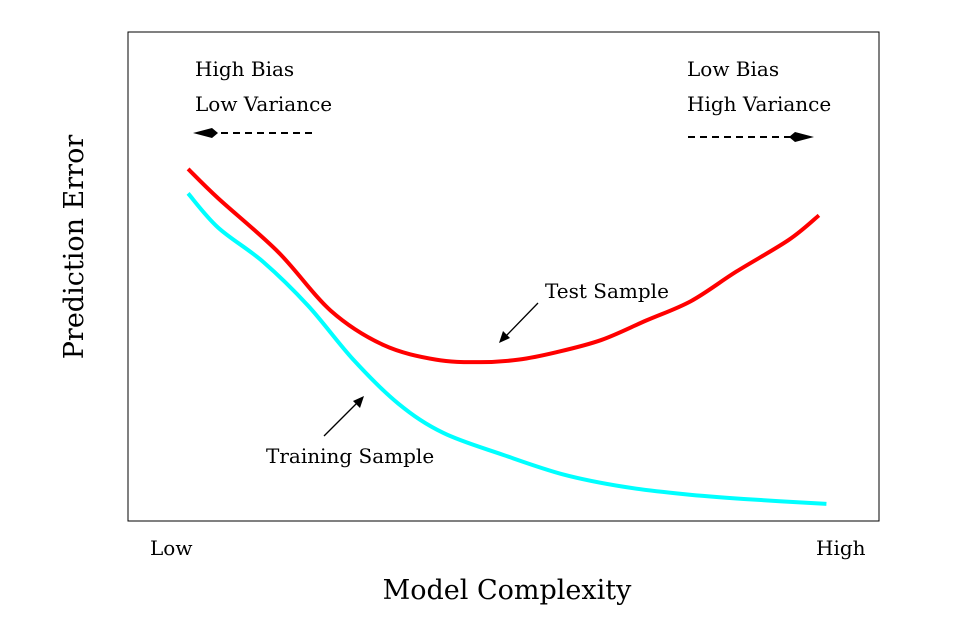  I want to click on test-sample-label: Test Sample, so click(607, 291).